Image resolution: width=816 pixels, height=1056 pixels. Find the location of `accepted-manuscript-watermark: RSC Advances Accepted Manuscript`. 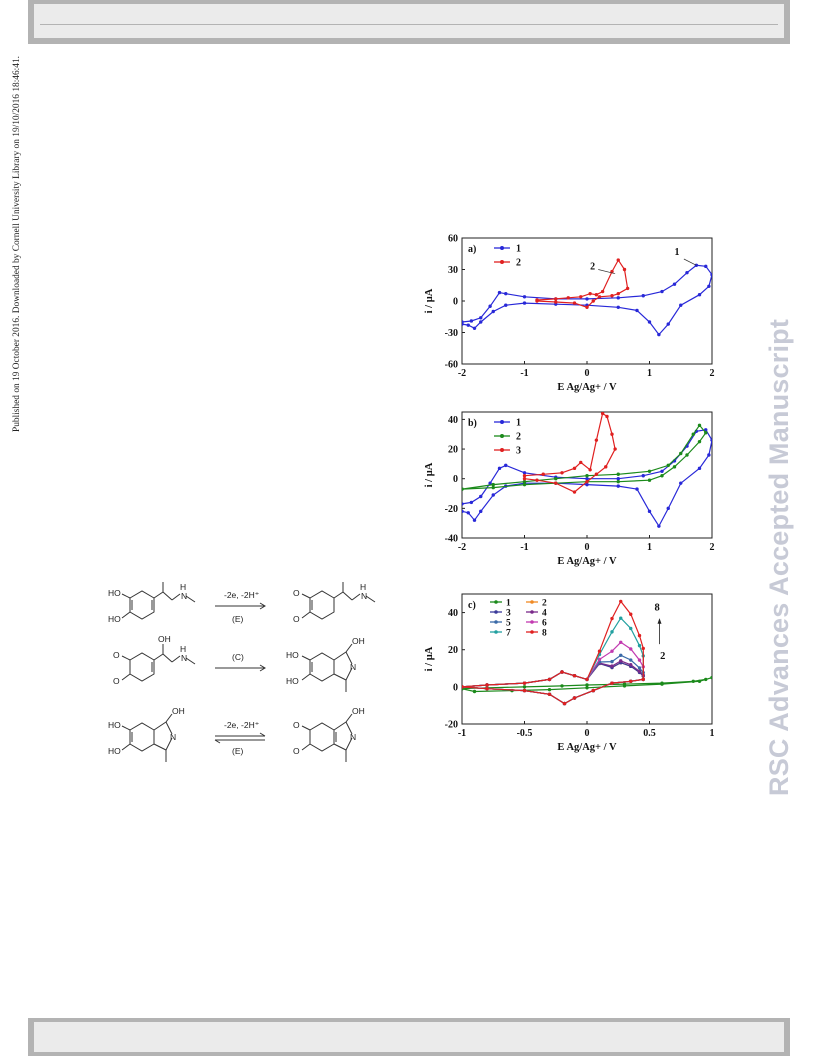

accepted-manuscript-watermark: RSC Advances Accepted Manuscript is located at coordinates (779, 557).